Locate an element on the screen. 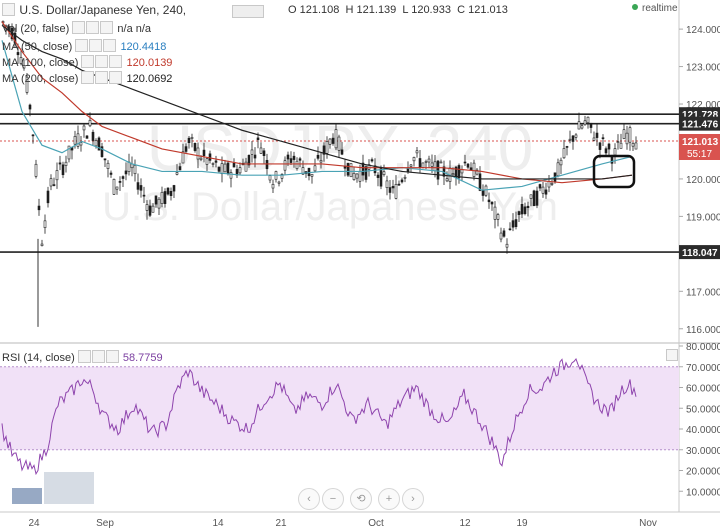 The height and width of the screenshot is (529, 720). bar-countdown-label: 55:17 is located at coordinates (699, 154).